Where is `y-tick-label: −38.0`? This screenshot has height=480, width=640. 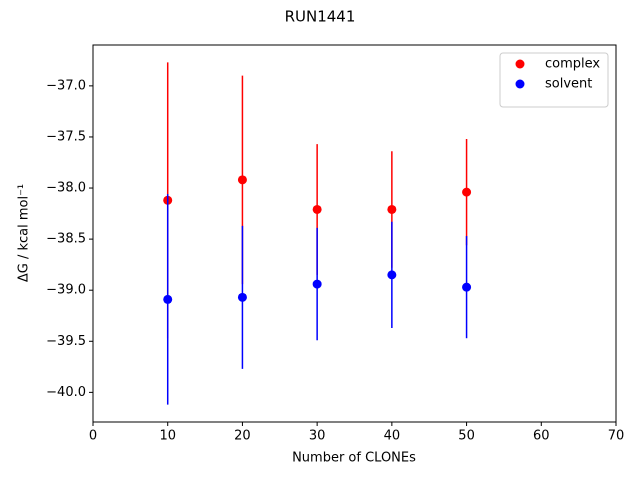 y-tick-label: −38.0 is located at coordinates (66, 188).